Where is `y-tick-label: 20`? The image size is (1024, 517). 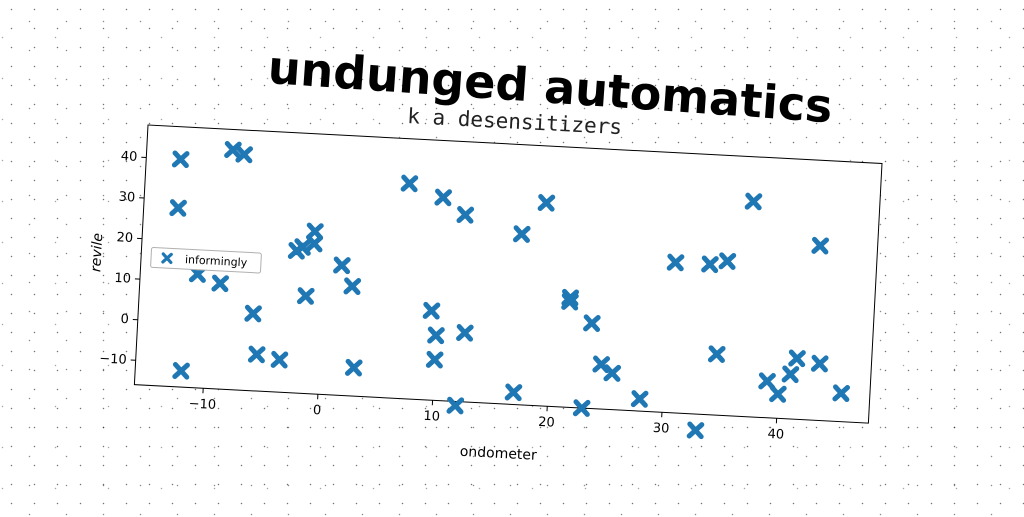
y-tick-label: 20 is located at coordinates (124, 238).